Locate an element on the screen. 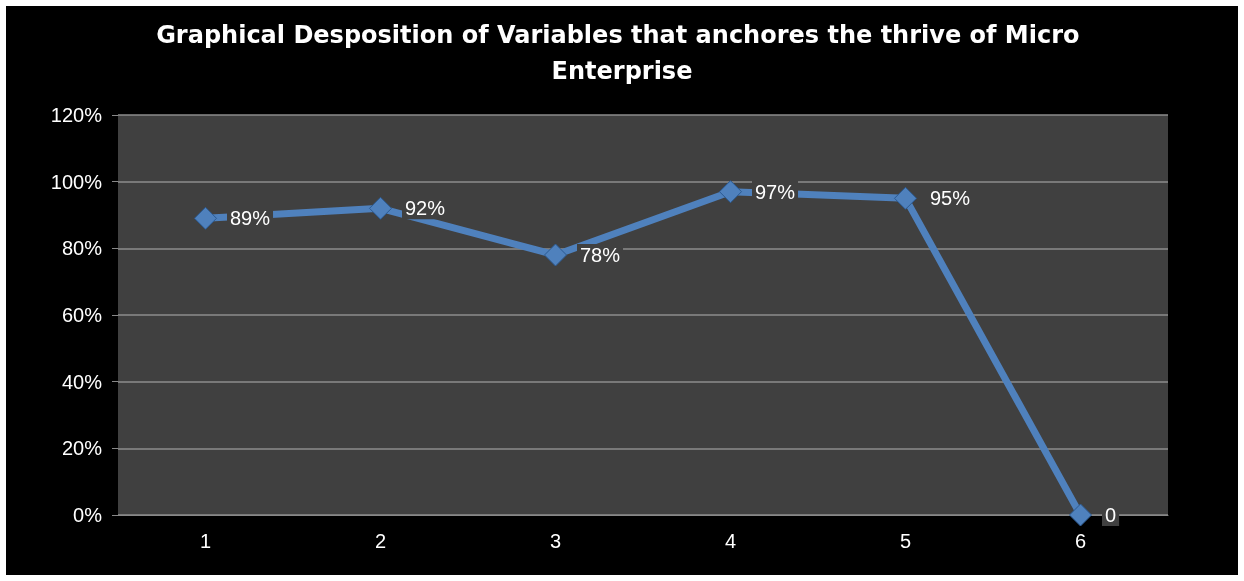  data-label: 97% is located at coordinates (775, 191).